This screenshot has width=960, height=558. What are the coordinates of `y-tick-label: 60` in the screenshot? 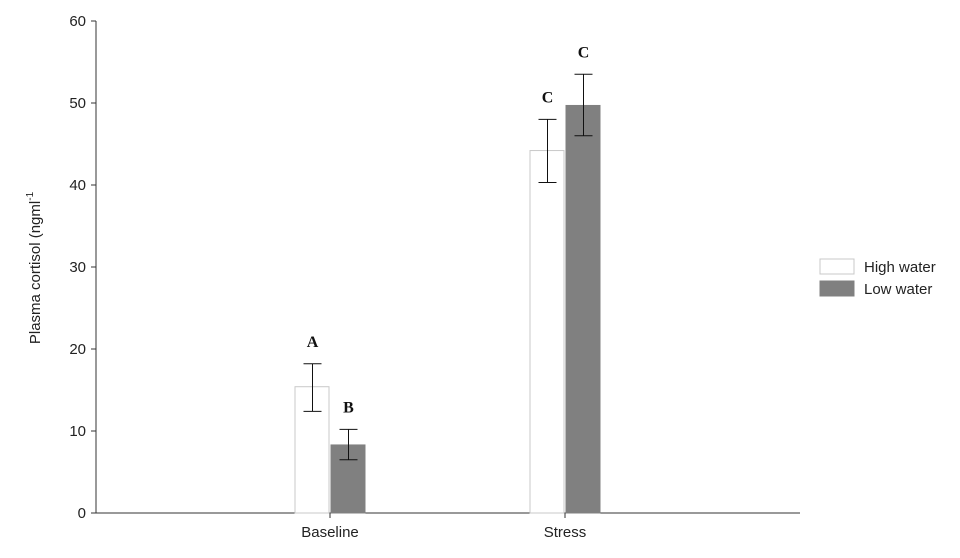 It's located at (77, 21).